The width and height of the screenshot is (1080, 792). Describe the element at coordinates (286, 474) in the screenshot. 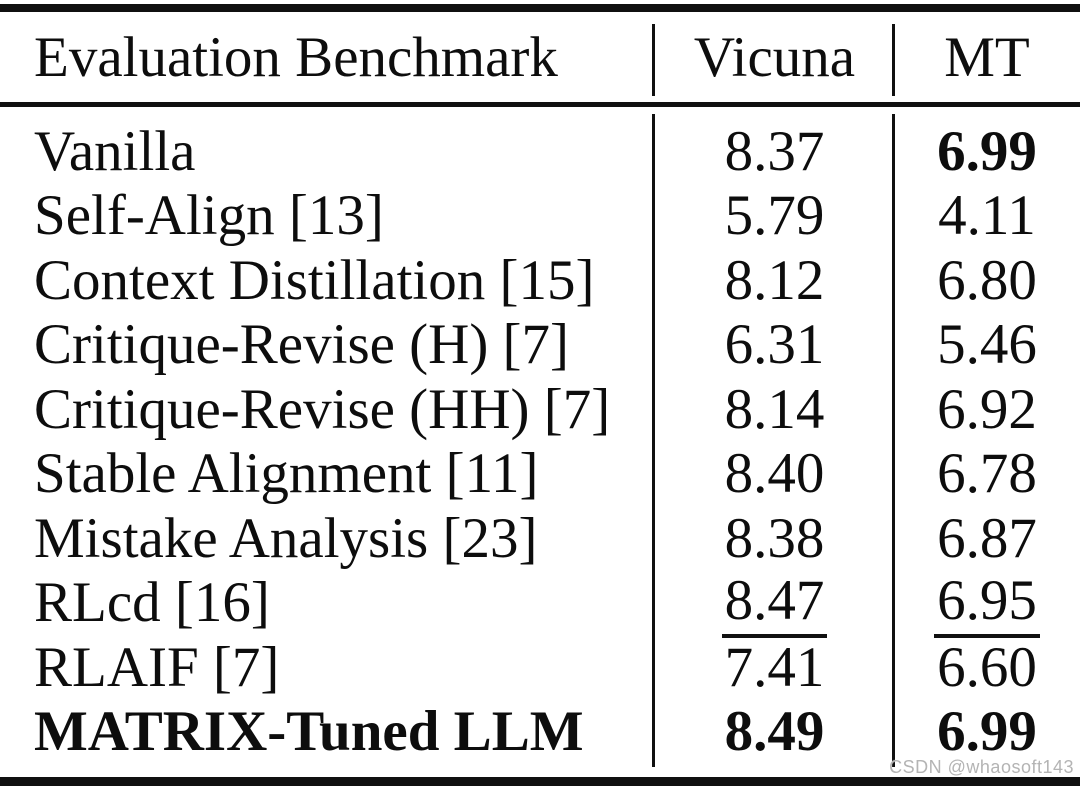

I see `benchmark-label: Stable Alignment [11]` at that location.